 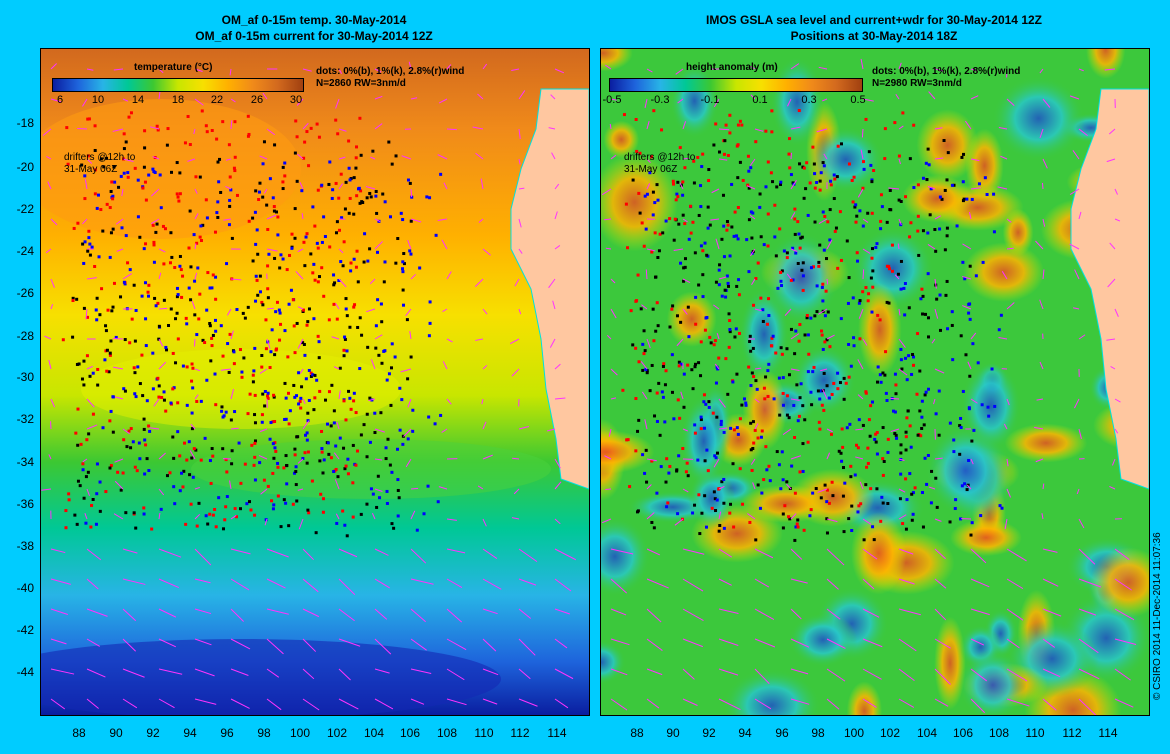 I want to click on lon-tick: 96, so click(x=782, y=733).